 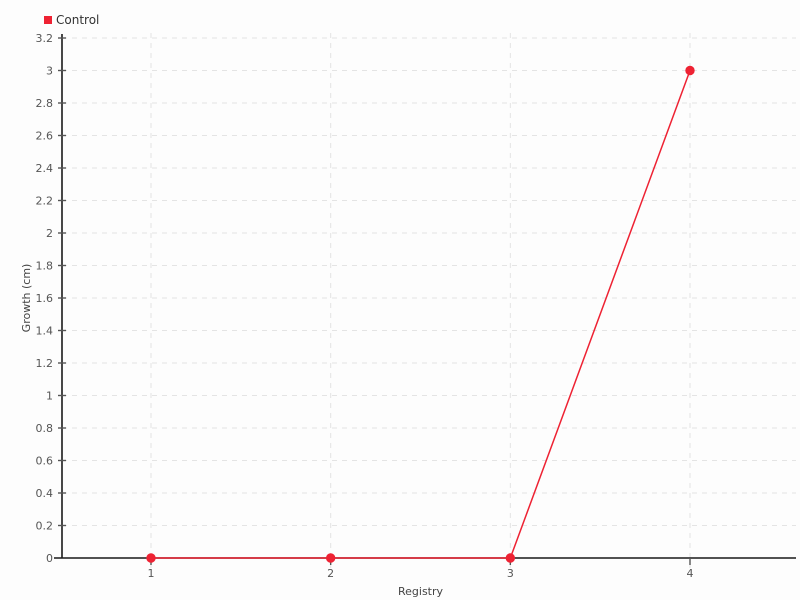 What do you see at coordinates (48, 20) in the screenshot?
I see `legend-marker-square` at bounding box center [48, 20].